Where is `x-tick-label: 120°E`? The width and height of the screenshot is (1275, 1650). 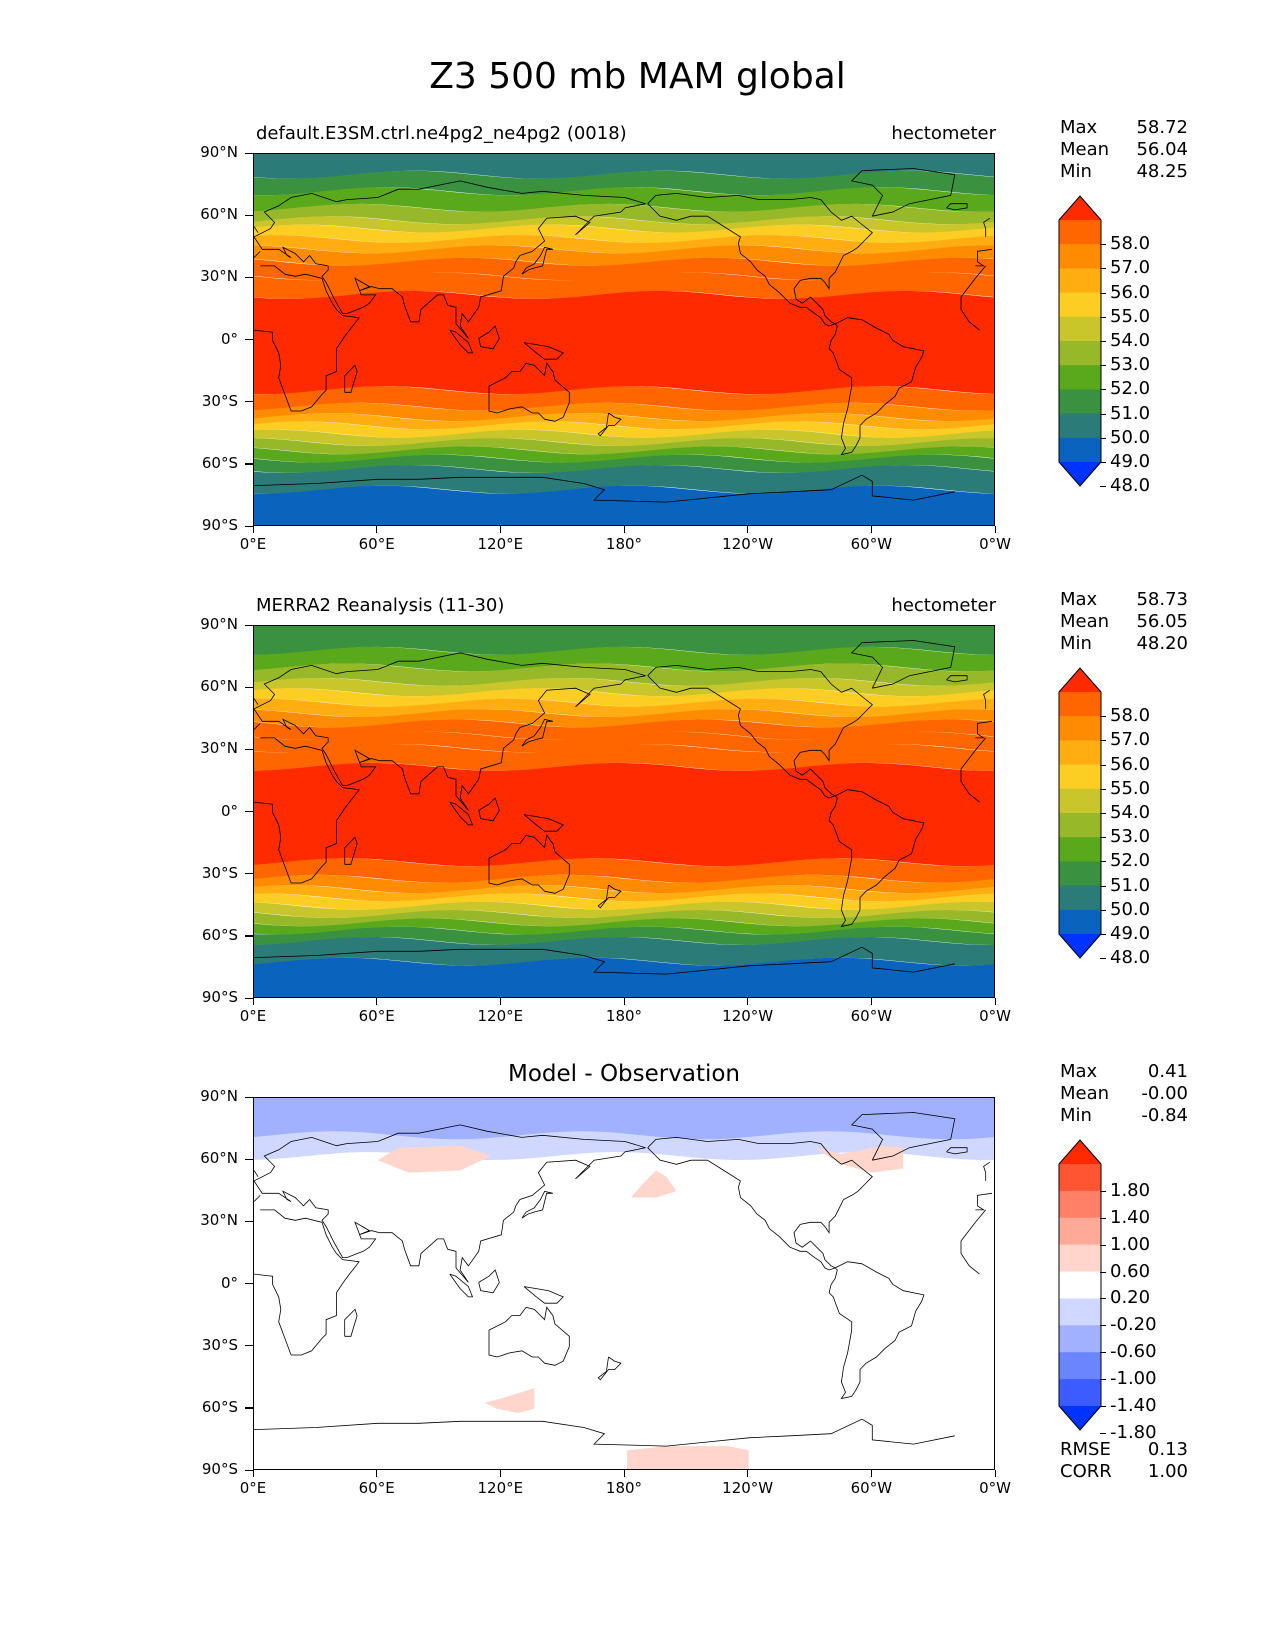 x-tick-label: 120°E is located at coordinates (500, 544).